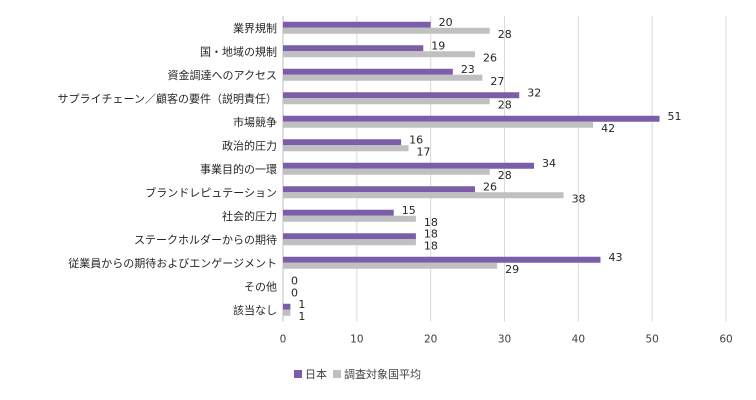 The image size is (756, 400). What do you see at coordinates (211, 192) in the screenshot?
I see `category-label: ブランドレピュテーション` at bounding box center [211, 192].